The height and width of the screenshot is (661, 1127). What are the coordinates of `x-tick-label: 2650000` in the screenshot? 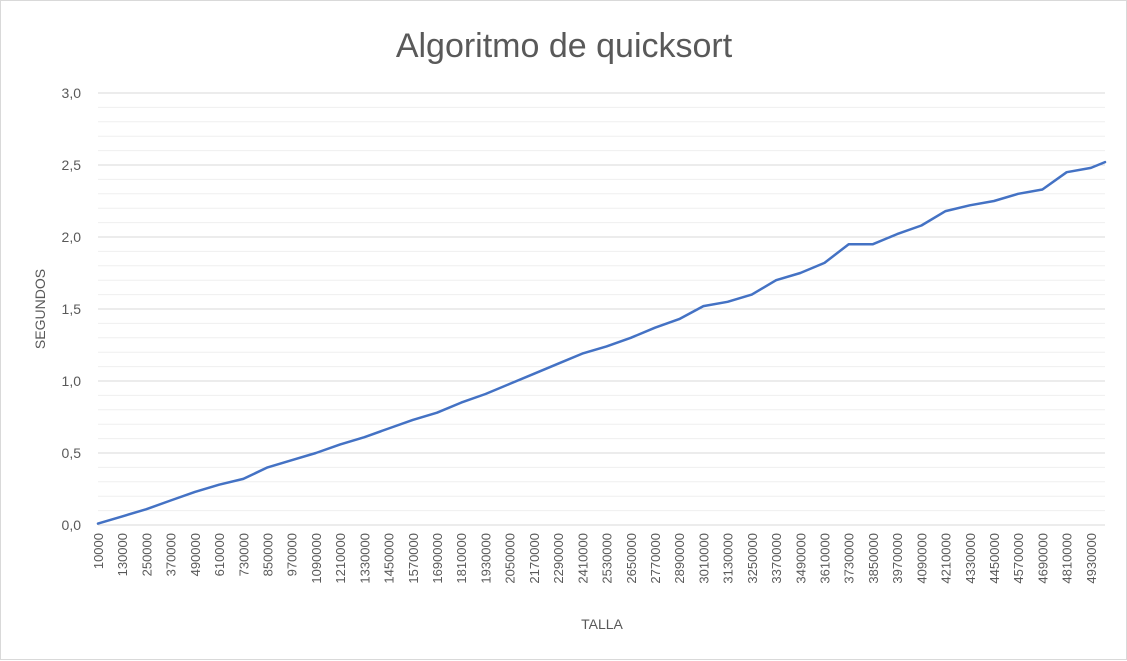 It's located at (631, 558).